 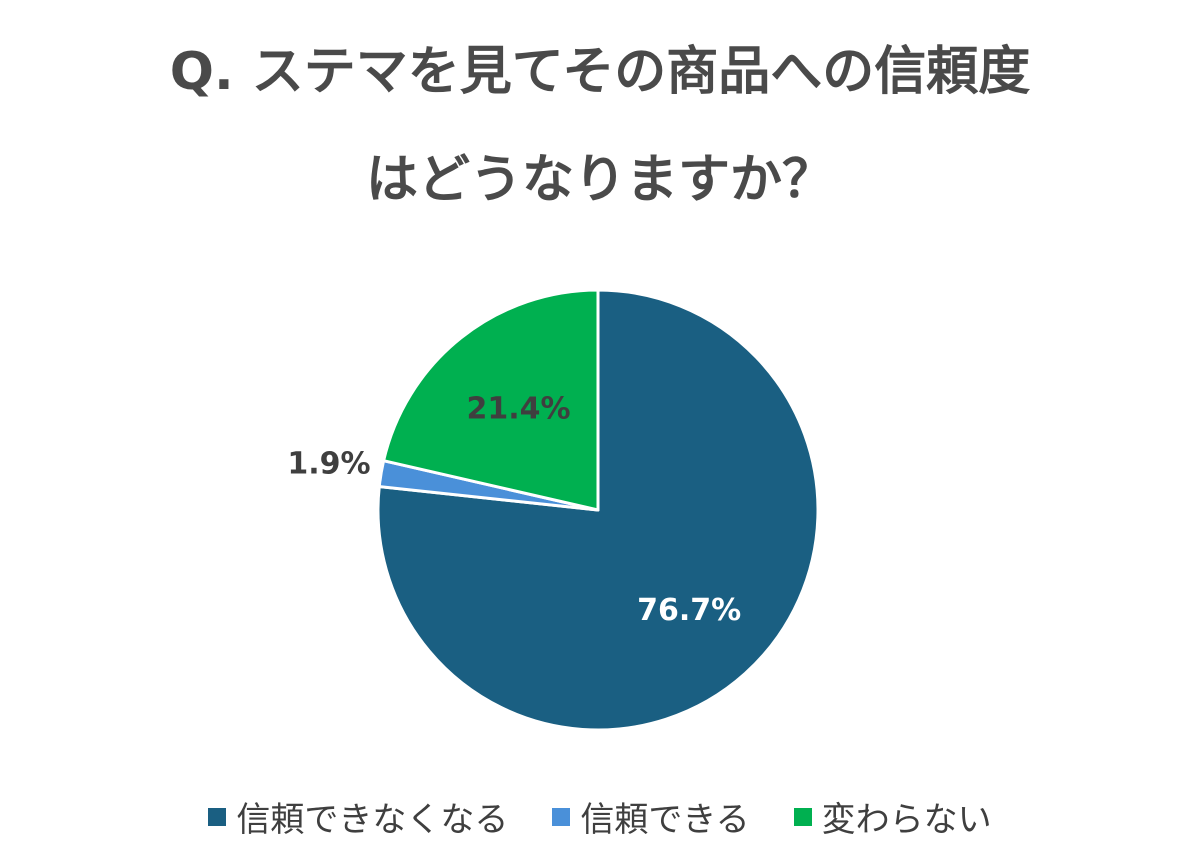 I want to click on pie-slice-unchanged, so click(x=491, y=400).